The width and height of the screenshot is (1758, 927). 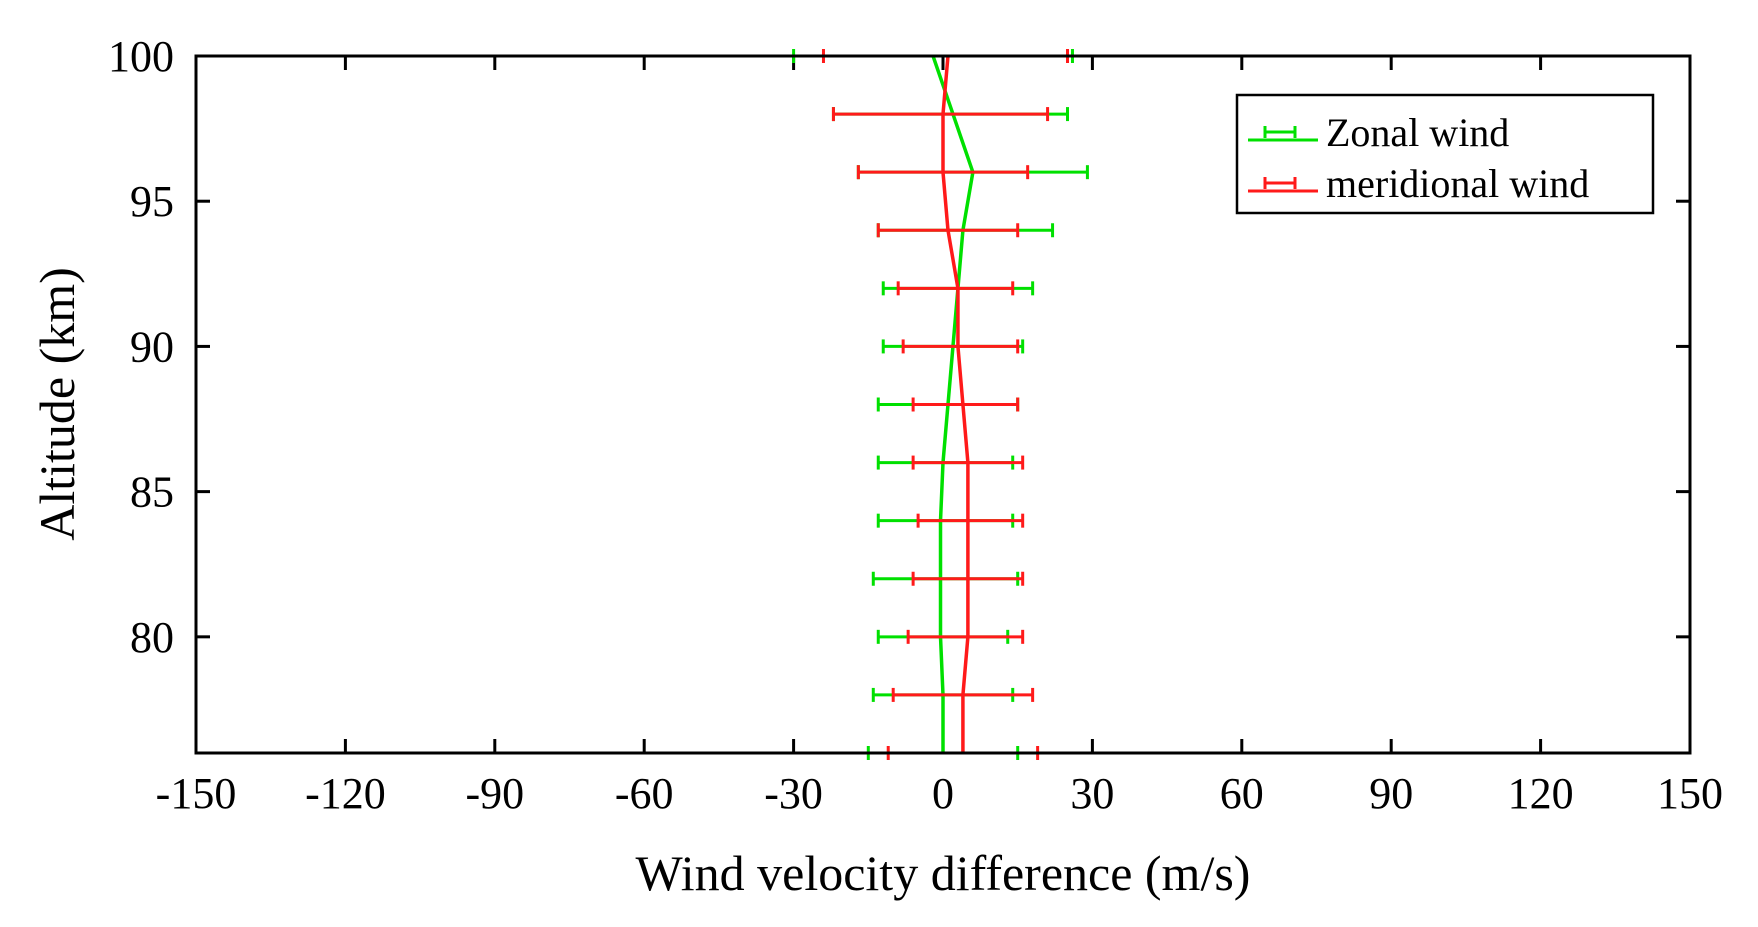 I want to click on x-tick-label: -120, so click(x=345, y=793).